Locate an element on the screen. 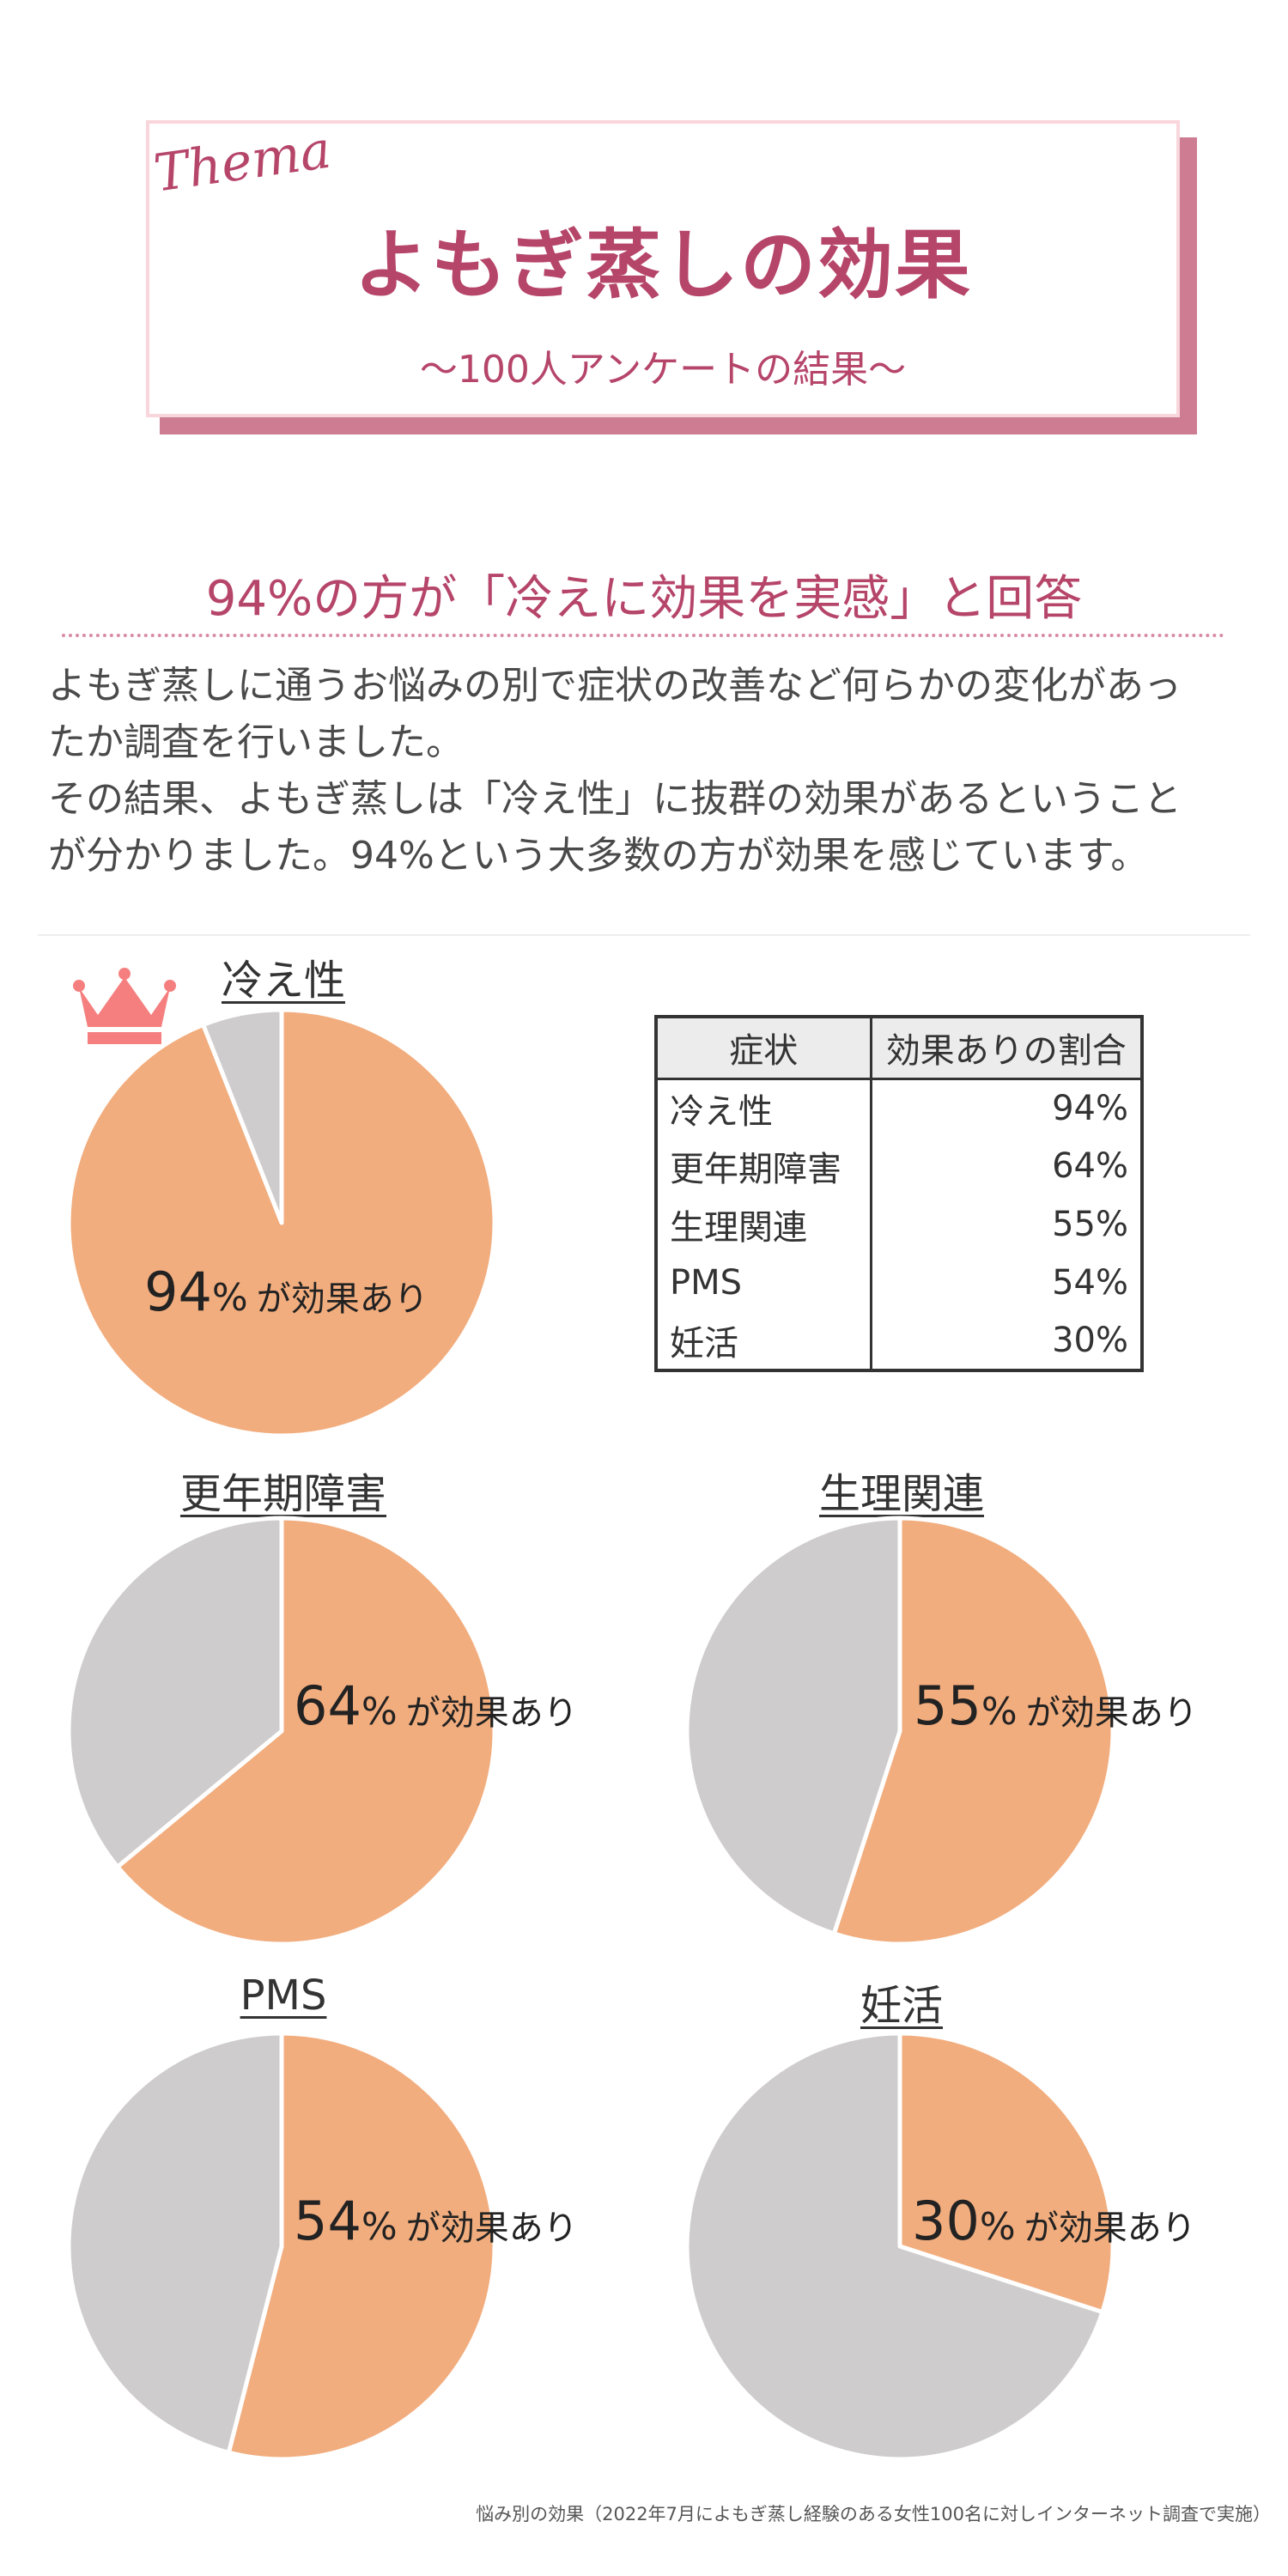 The width and height of the screenshot is (1288, 2576). pie-label-pms: 54% が効果あり is located at coordinates (436, 2221).